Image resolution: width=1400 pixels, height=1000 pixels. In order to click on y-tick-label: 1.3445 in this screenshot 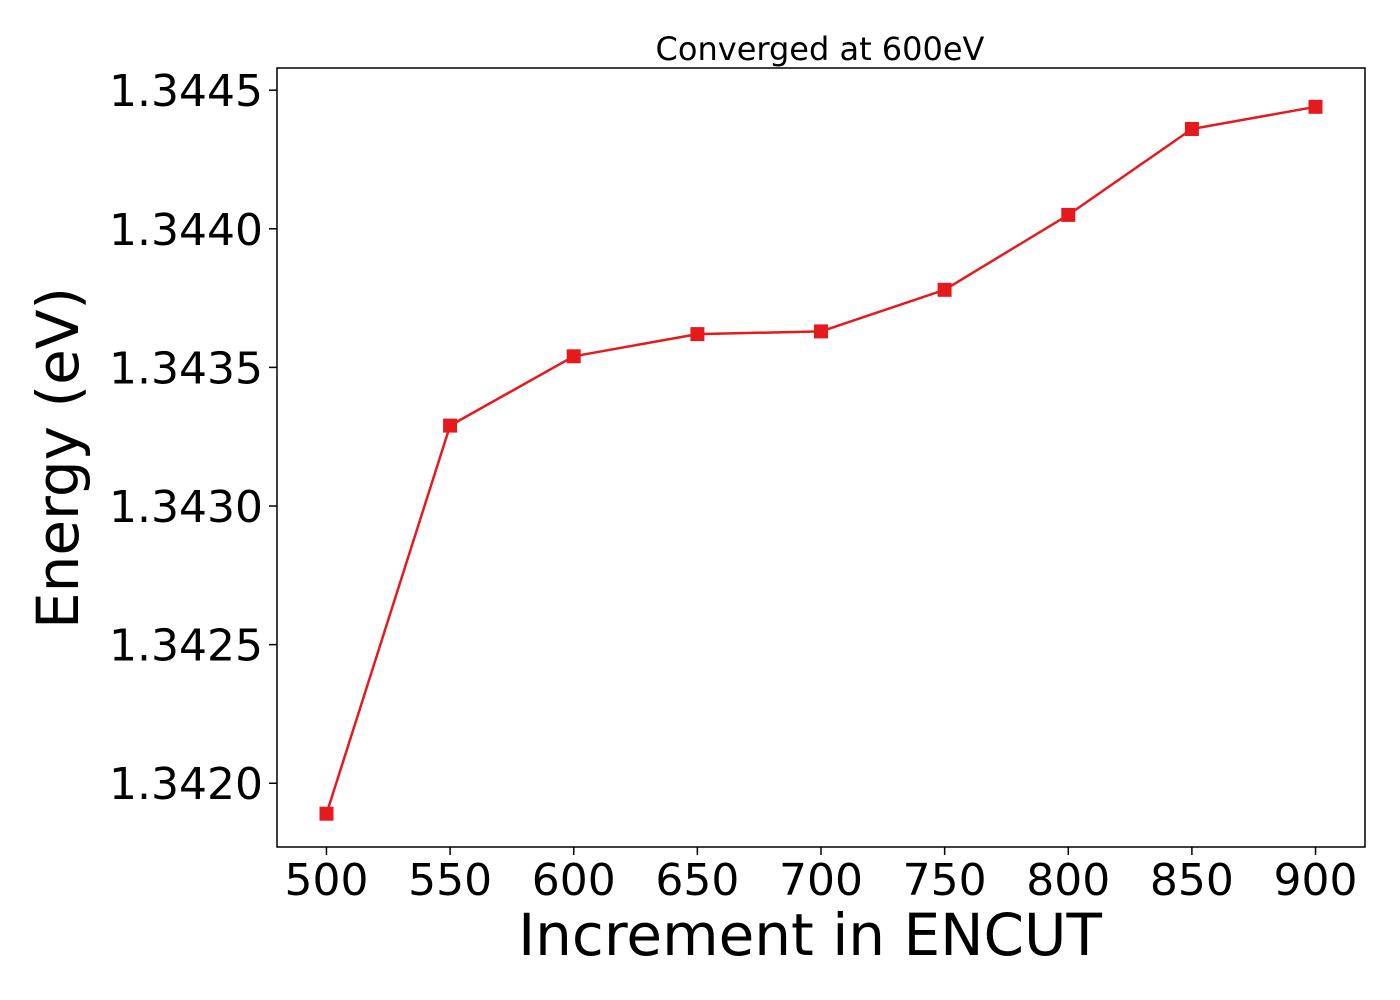, I will do `click(186, 91)`.